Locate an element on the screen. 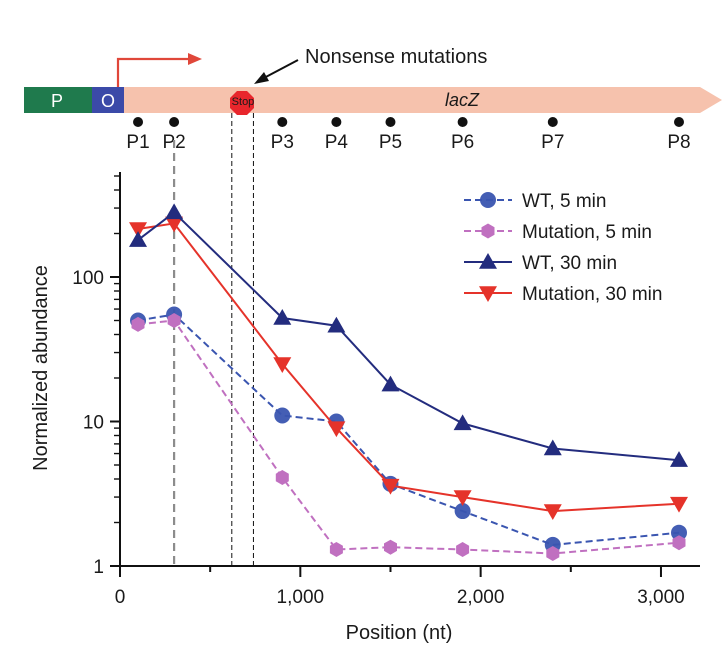  lacz-gene-arrow is located at coordinates (423, 100).